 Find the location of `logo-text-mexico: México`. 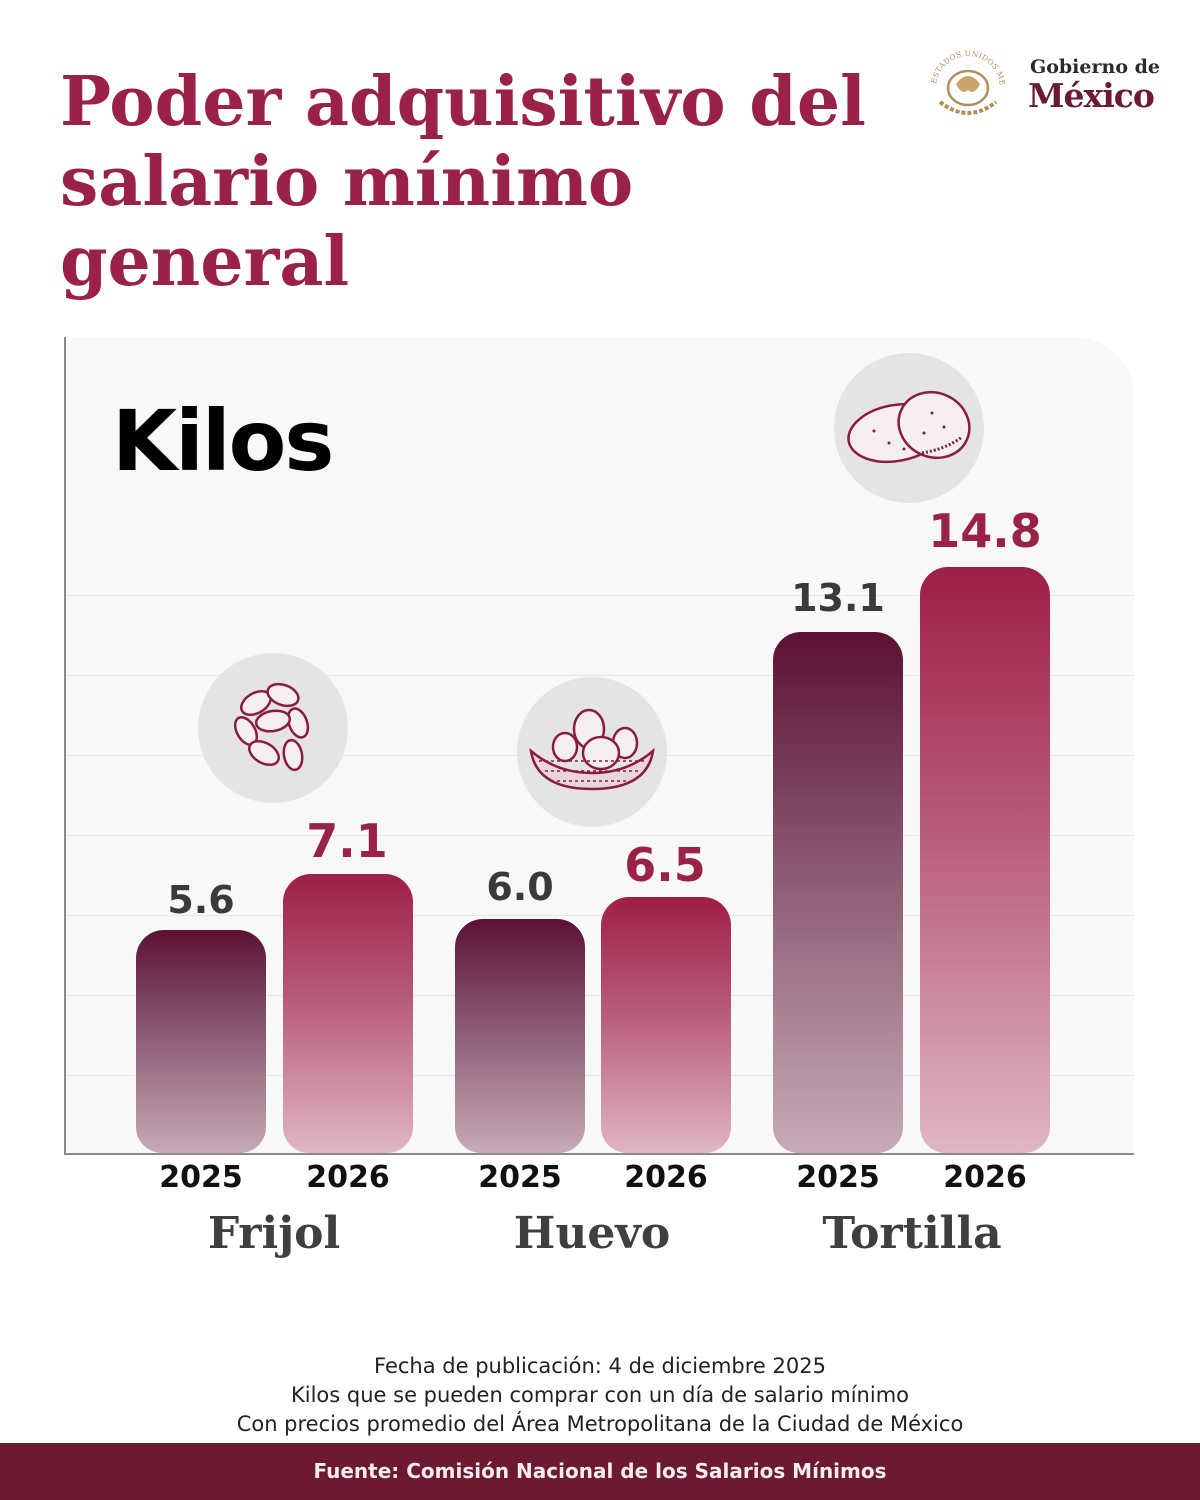

logo-text-mexico: México is located at coordinates (1091, 95).